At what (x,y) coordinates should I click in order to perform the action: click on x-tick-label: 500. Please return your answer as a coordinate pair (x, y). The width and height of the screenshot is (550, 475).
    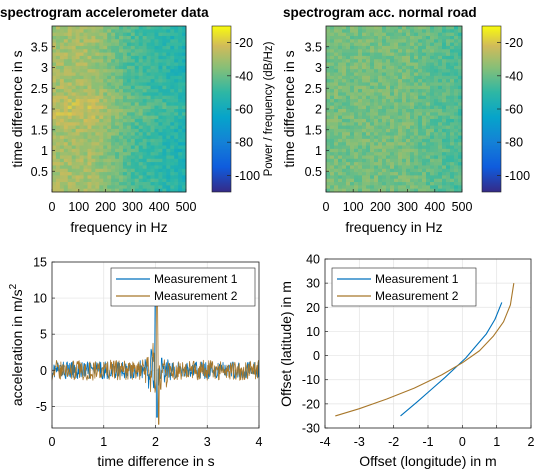
    Looking at the image, I should click on (186, 207).